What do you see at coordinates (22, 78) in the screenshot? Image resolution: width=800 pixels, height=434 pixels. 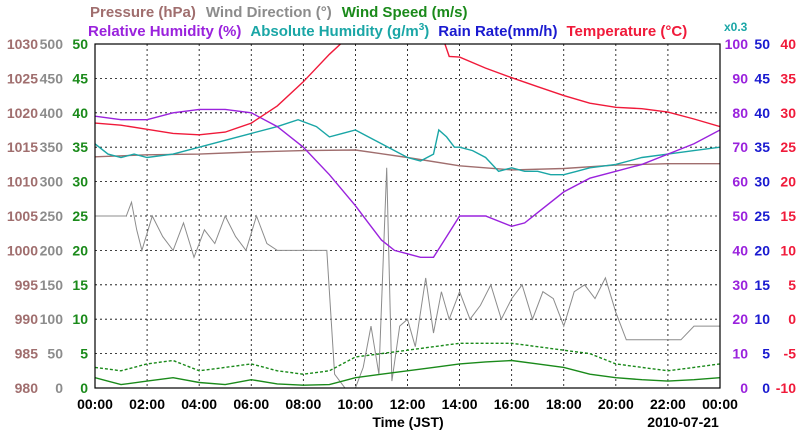 I see `pressure-tick: 1025` at bounding box center [22, 78].